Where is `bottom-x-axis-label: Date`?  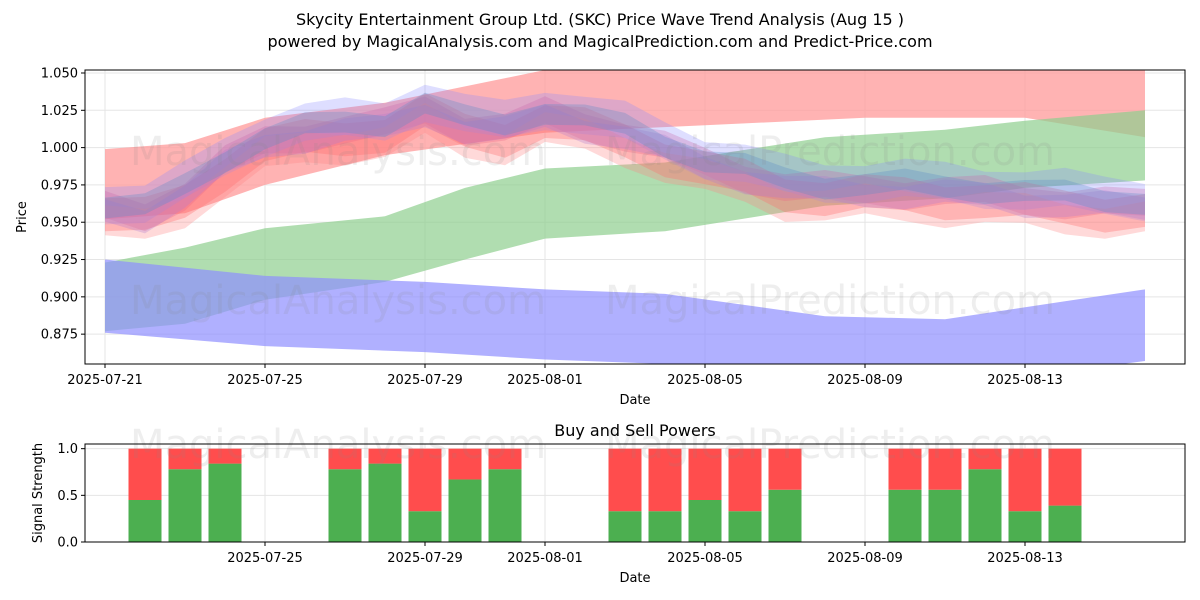 bottom-x-axis-label: Date is located at coordinates (634, 578).